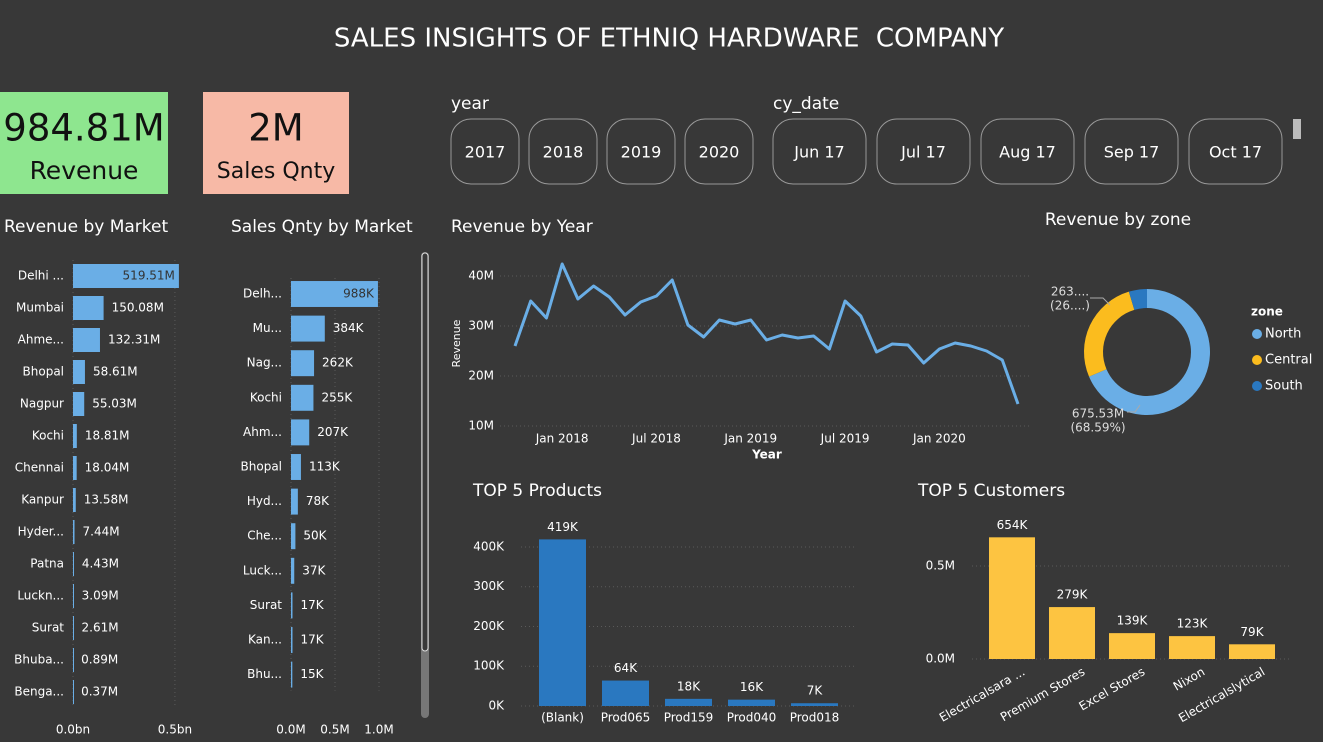  What do you see at coordinates (42, 404) in the screenshot?
I see `y-tick-label: Nagpur` at bounding box center [42, 404].